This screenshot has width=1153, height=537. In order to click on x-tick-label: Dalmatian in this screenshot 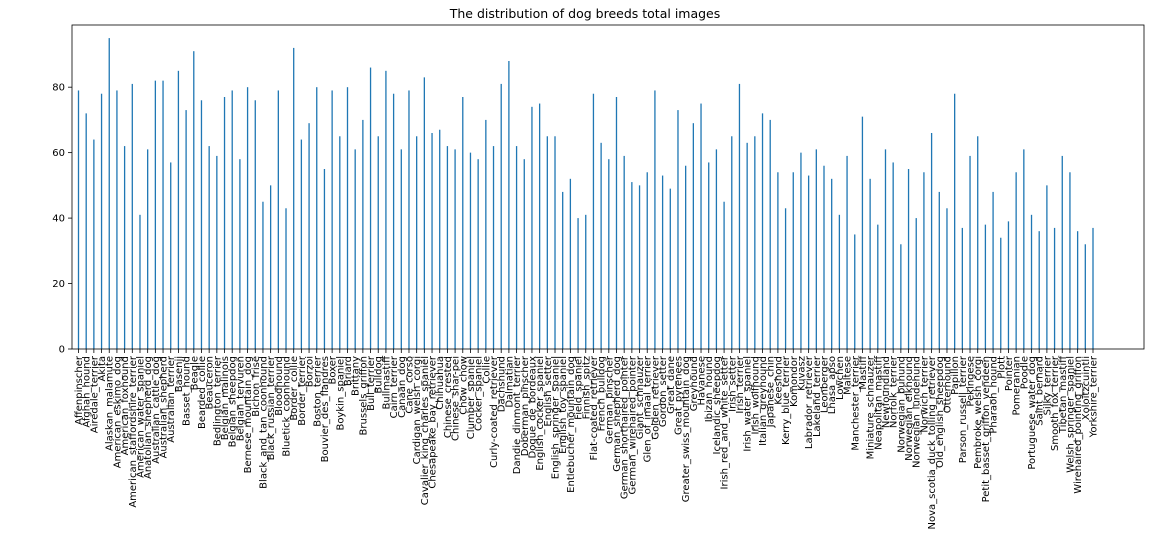, I will do `click(509, 382)`.